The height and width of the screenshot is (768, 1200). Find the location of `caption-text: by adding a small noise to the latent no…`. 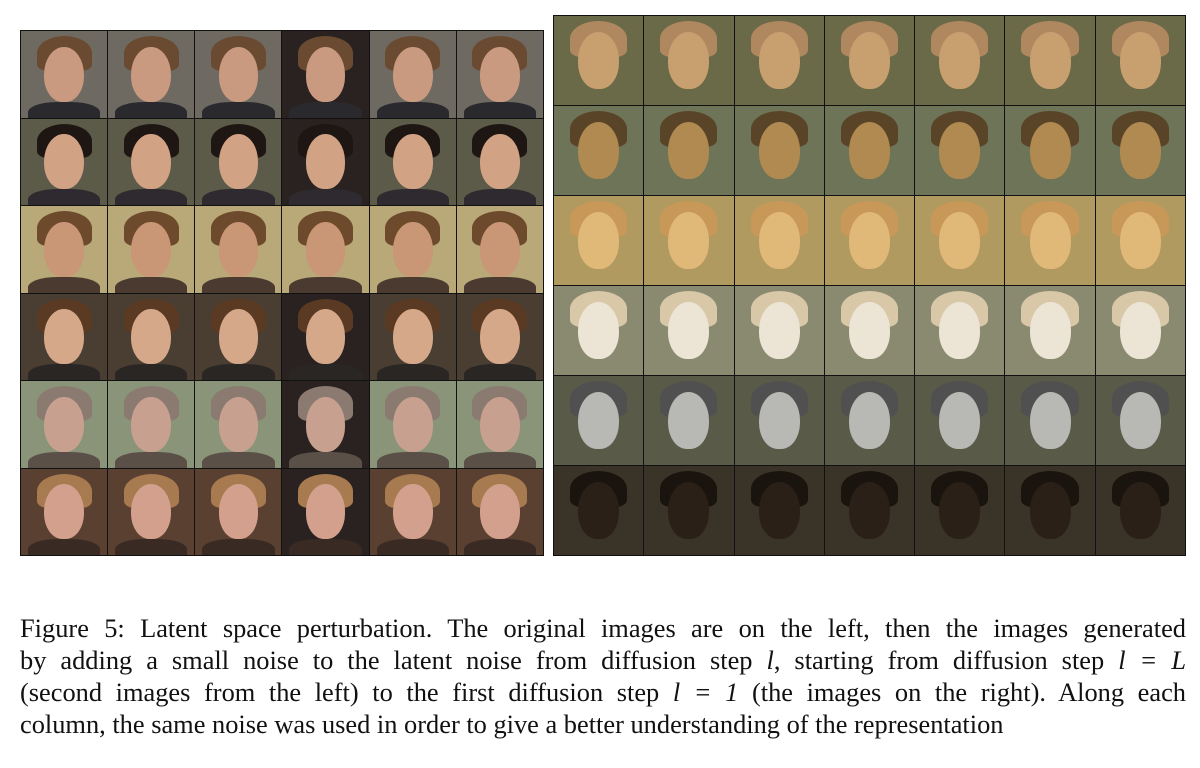

caption-text: by adding a small noise to the latent no… is located at coordinates (393, 660).